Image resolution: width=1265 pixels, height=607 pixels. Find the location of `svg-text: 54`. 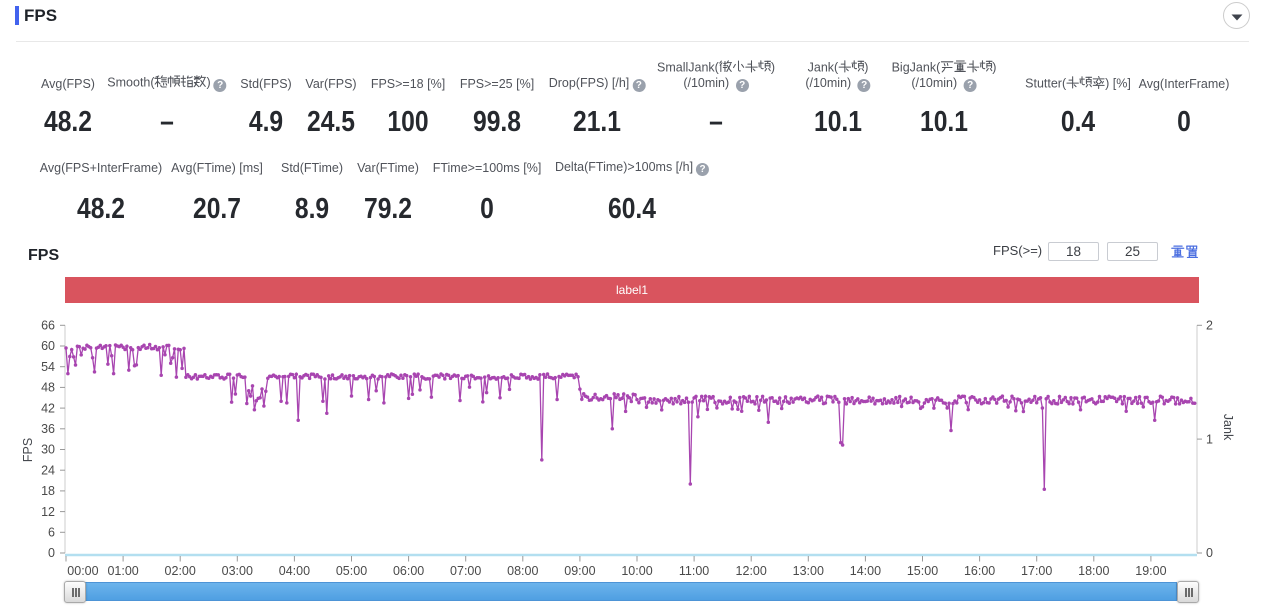

svg-text: 54 is located at coordinates (48, 367).